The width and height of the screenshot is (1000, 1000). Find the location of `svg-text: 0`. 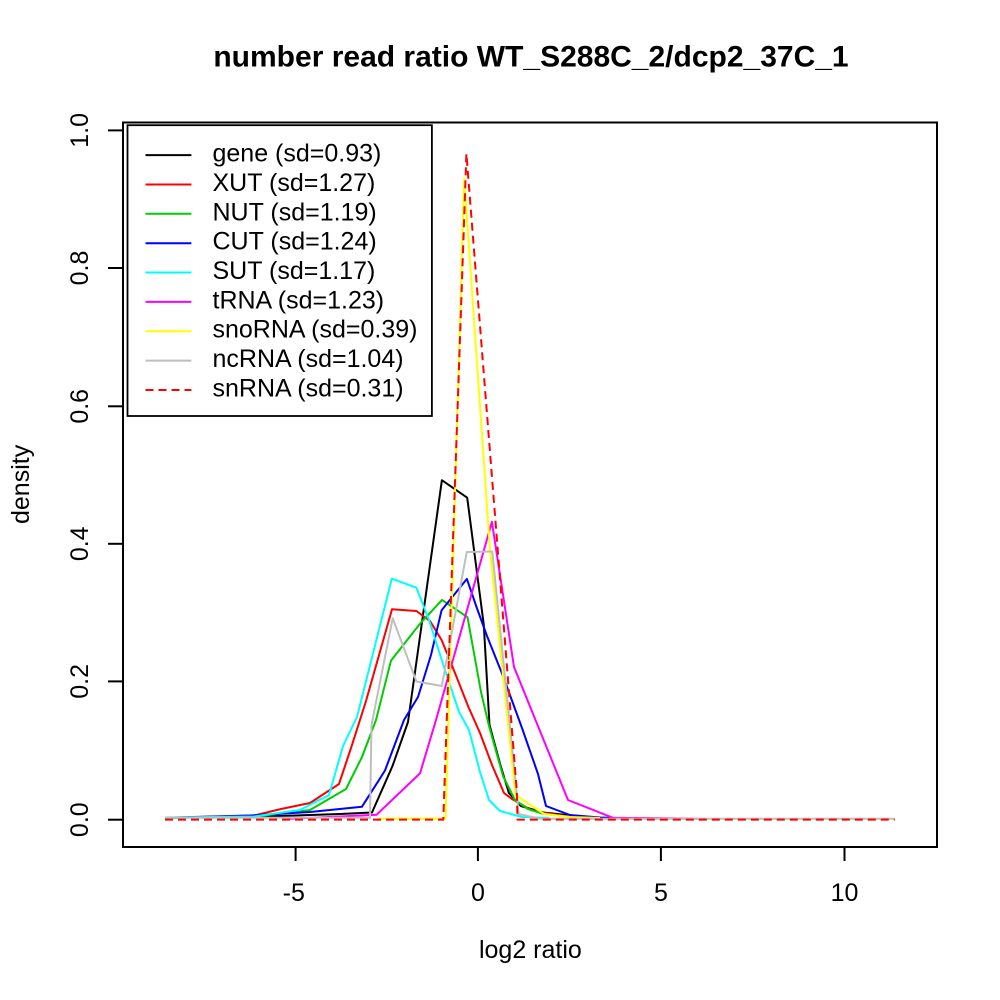

svg-text: 0 is located at coordinates (478, 893).